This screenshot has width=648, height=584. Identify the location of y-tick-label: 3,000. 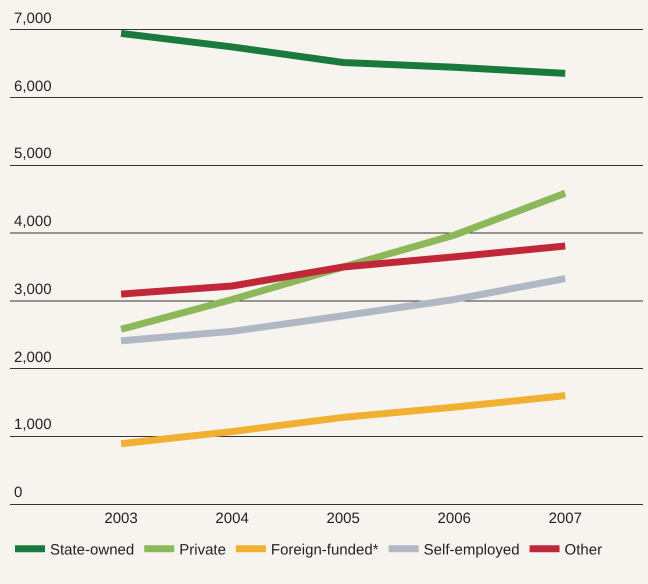
(33, 289).